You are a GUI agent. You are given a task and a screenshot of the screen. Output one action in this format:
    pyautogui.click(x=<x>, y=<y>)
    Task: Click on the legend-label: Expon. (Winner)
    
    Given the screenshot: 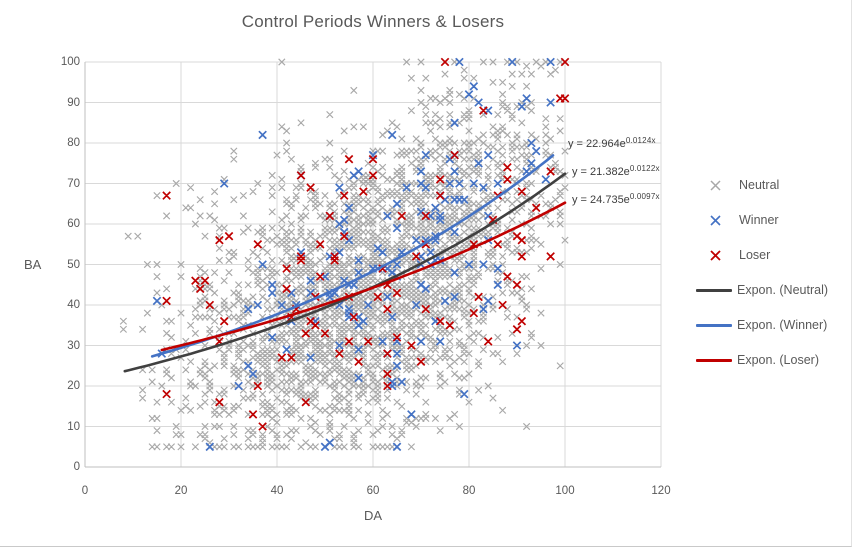 What is the action you would take?
    pyautogui.click(x=782, y=325)
    